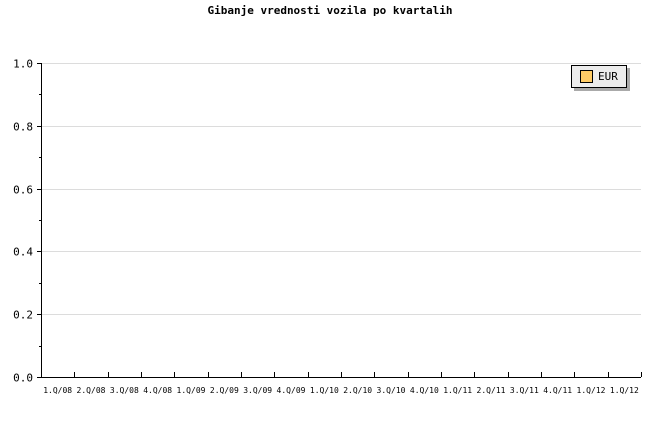 The height and width of the screenshot is (440, 660). Describe the element at coordinates (23, 190) in the screenshot. I see `y-tick-label: 0.6` at that location.